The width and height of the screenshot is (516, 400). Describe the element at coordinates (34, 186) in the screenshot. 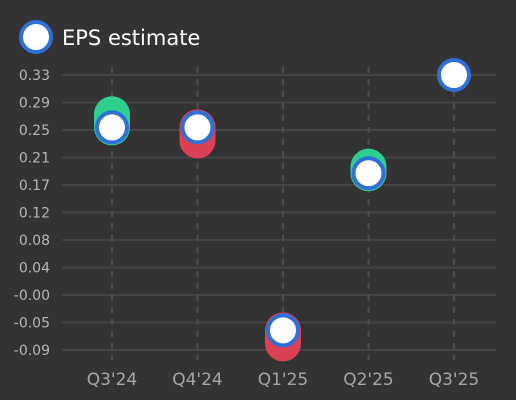

I see `y-tick-label: 0.17` at that location.